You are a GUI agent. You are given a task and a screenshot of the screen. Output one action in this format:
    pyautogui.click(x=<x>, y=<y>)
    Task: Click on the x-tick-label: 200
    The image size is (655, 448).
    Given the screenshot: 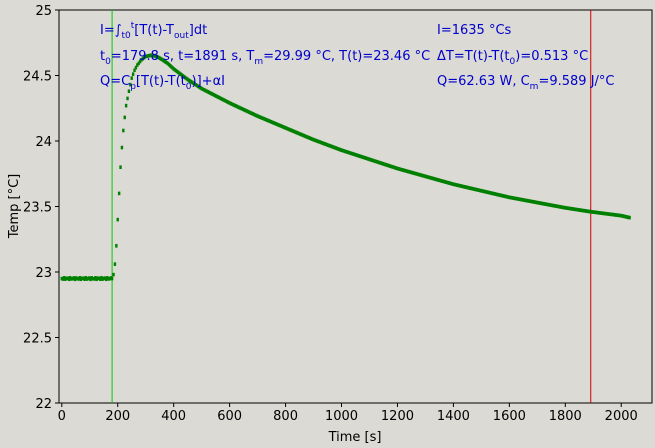 What is the action you would take?
    pyautogui.click(x=117, y=416)
    